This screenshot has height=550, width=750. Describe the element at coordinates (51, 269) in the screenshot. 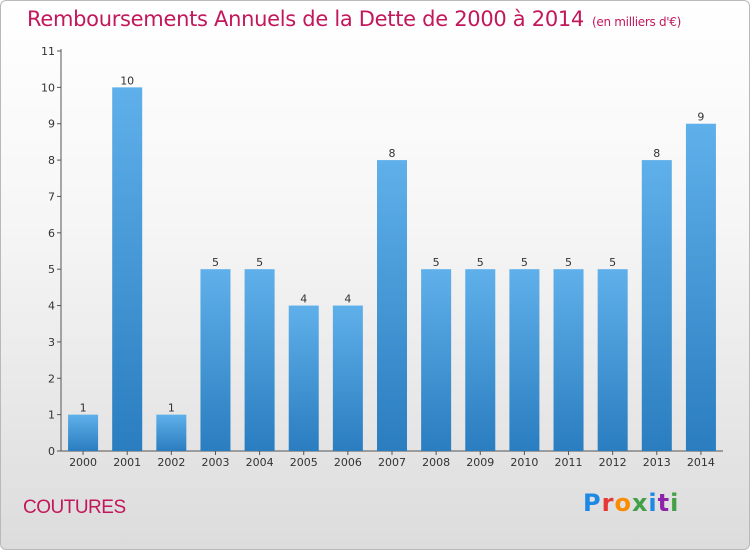

I see `y-tick-label: 5` at that location.